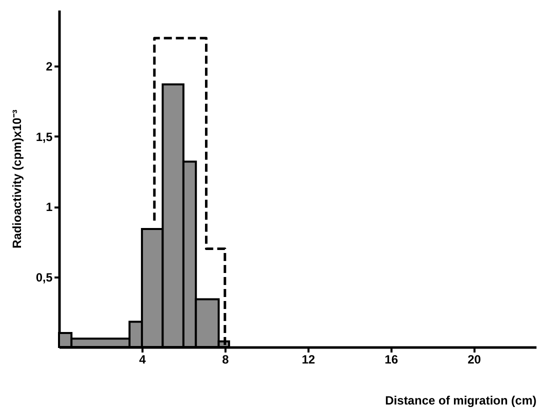 This screenshot has height=416, width=546. What do you see at coordinates (309, 359) in the screenshot?
I see `x-tick-label: 12` at bounding box center [309, 359].